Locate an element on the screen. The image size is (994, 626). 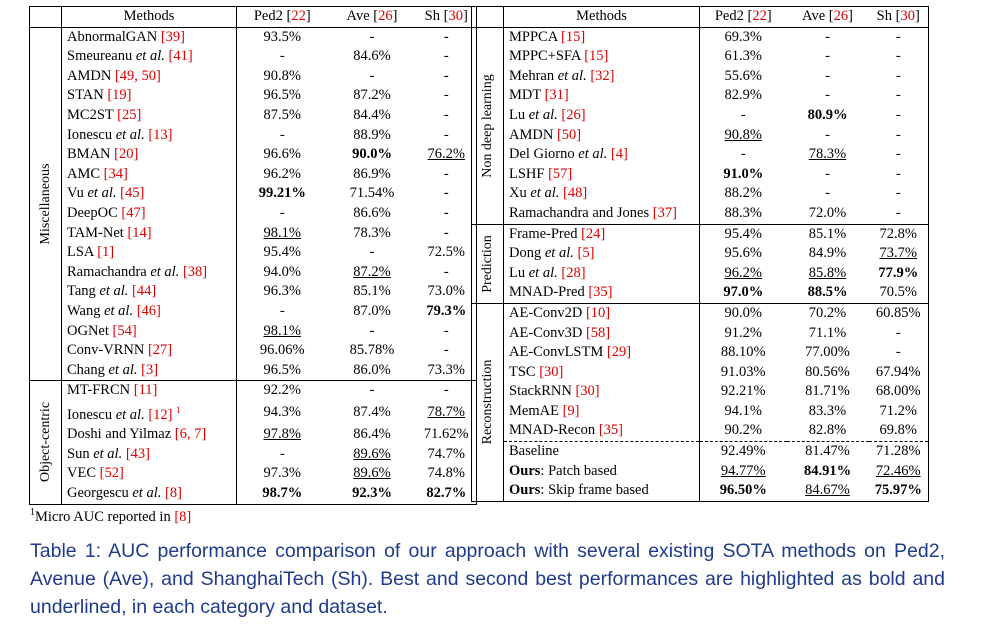
score-ped2: 55.6% is located at coordinates (743, 77).